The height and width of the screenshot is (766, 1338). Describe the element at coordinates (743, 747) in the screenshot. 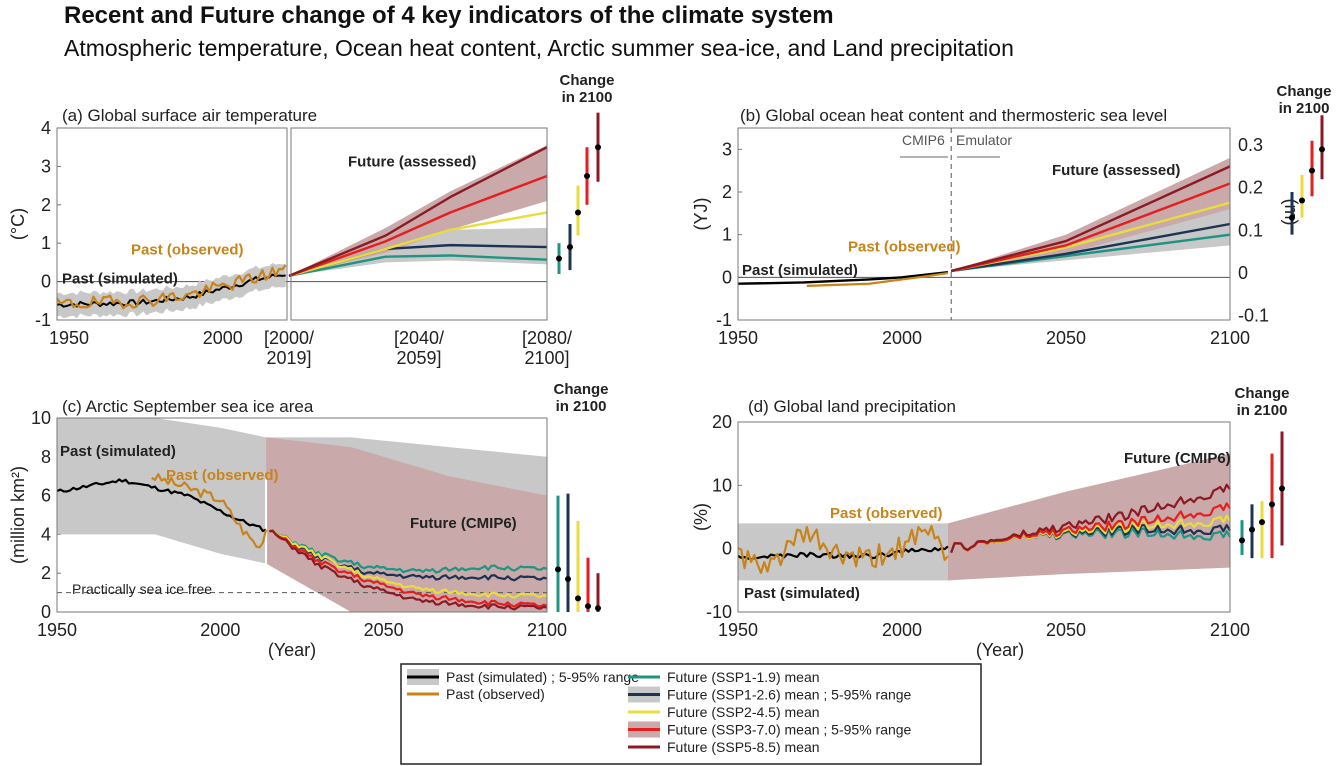

I see `legend-label: Future (SSP5-8.5) mean` at that location.